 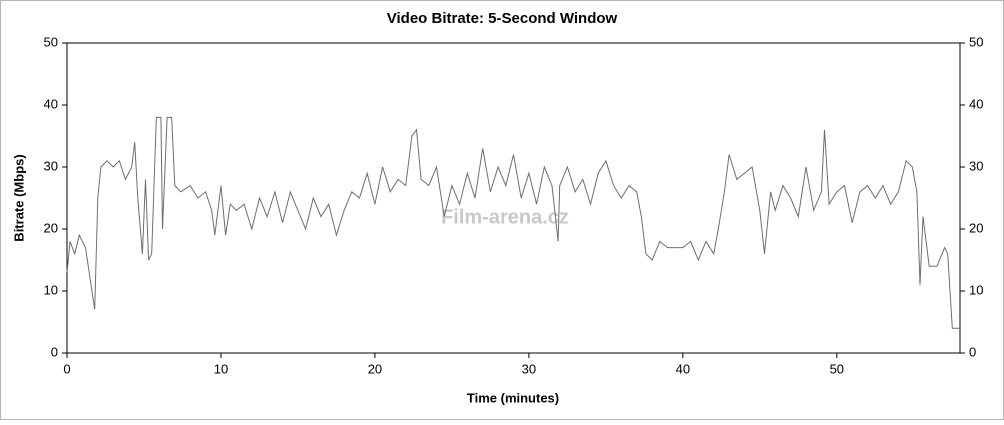 I want to click on y2-tick-label: 10, so click(x=976, y=289).